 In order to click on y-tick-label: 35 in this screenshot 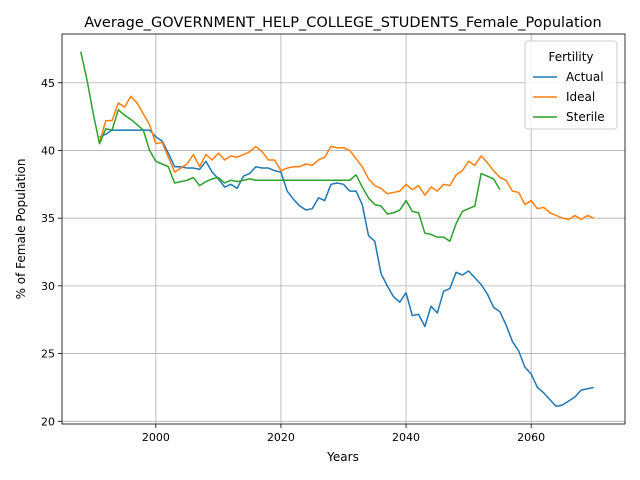, I will do `click(48, 218)`.